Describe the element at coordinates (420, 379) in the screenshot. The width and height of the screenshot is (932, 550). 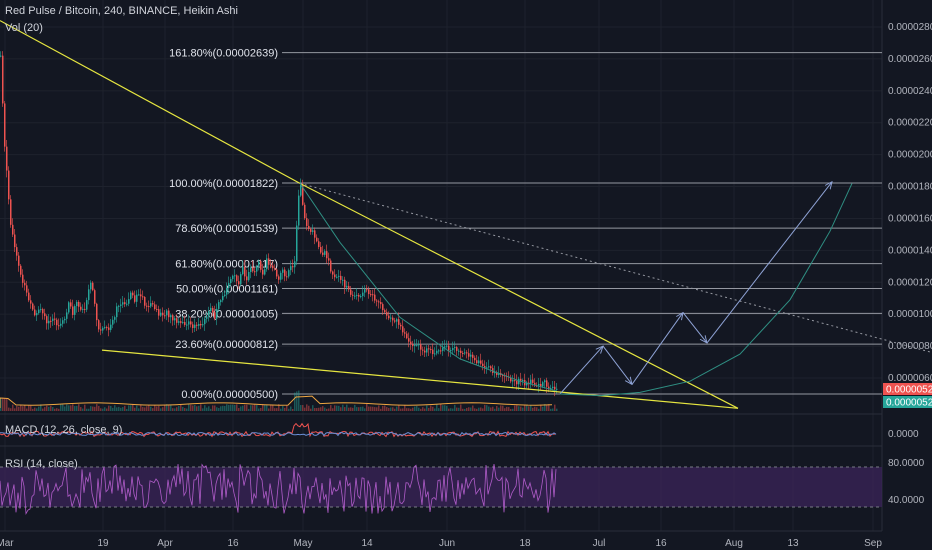
I see `lower-trendline` at that location.